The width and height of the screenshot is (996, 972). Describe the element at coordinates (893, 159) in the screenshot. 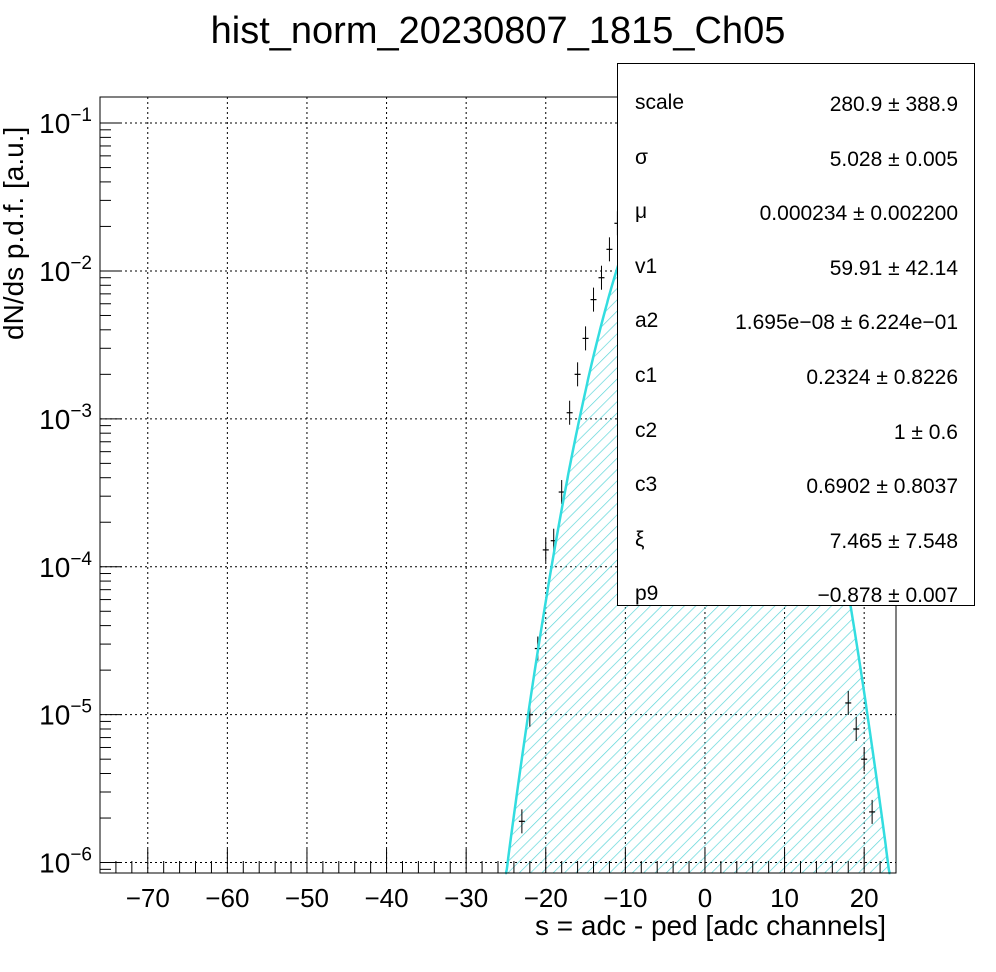

I see `stat-value: 5.028 ± 0.005` at that location.